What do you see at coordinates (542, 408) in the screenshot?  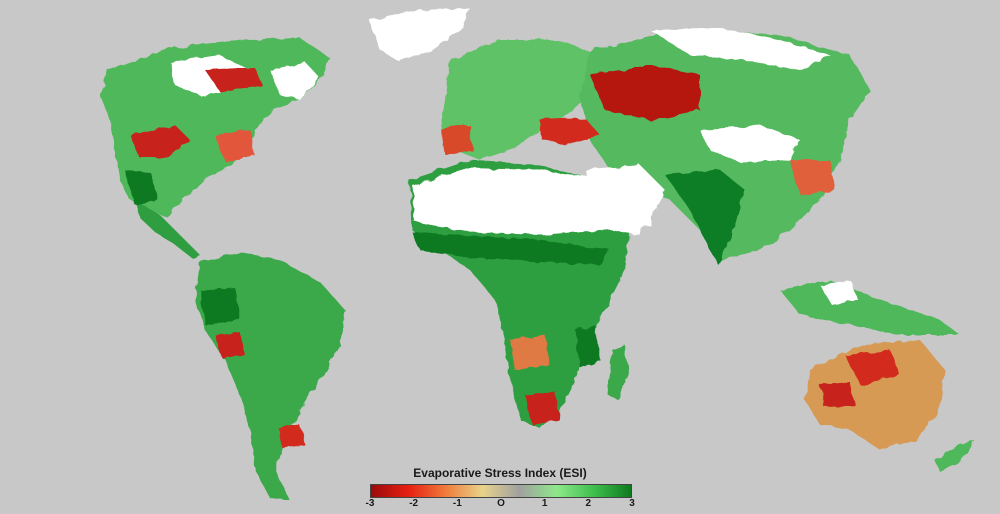 I see `patch-south-africa` at bounding box center [542, 408].